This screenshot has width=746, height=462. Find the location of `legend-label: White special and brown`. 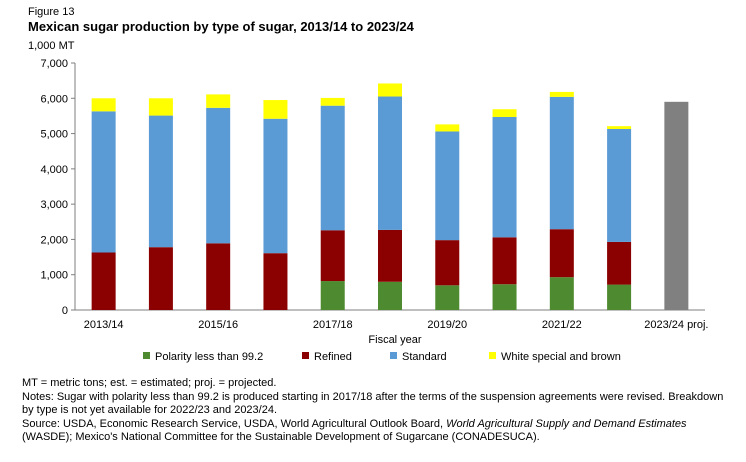

legend-label: White special and brown is located at coordinates (561, 357).